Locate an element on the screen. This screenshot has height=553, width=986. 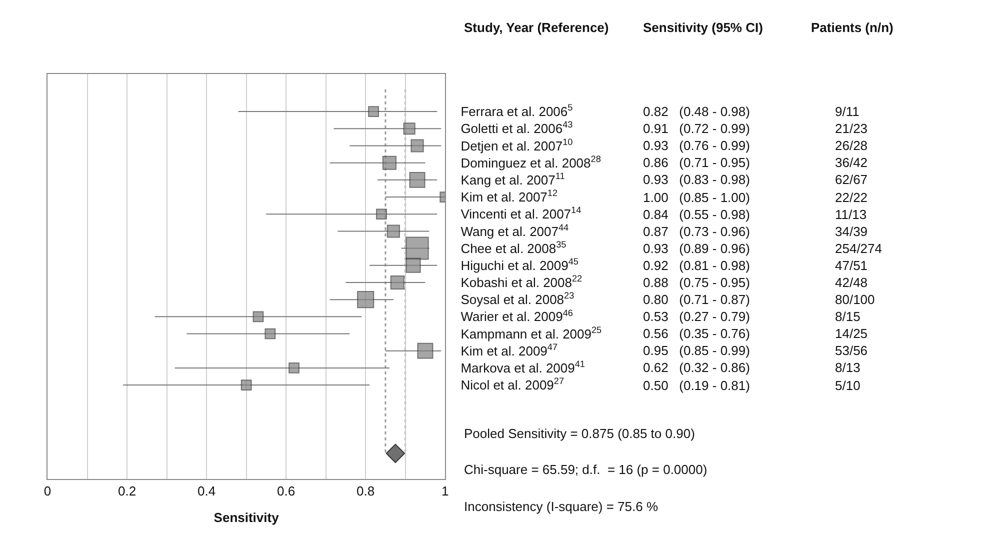
y-tick-label: Goletti et al. 2006$^{43}$ is located at coordinates (516, 128).